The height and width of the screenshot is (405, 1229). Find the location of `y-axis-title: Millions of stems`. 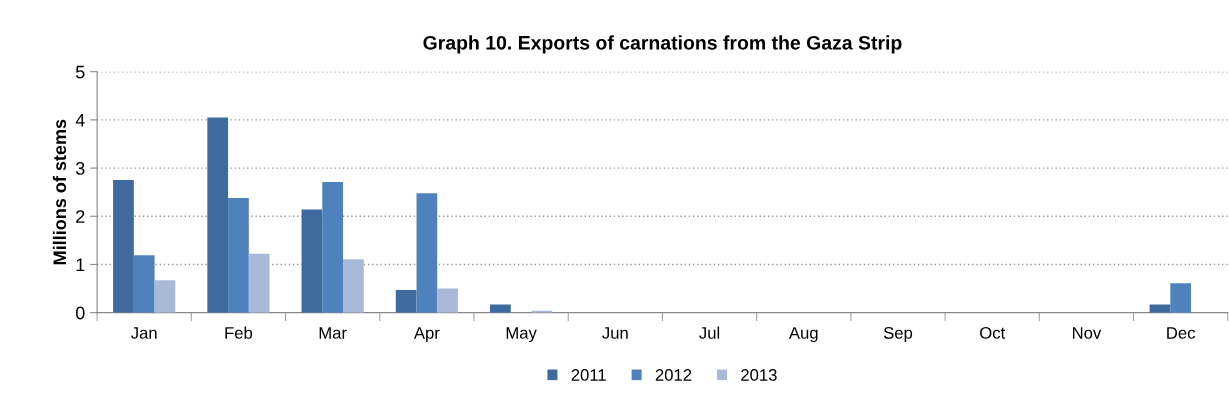

y-axis-title: Millions of stems is located at coordinates (59, 192).